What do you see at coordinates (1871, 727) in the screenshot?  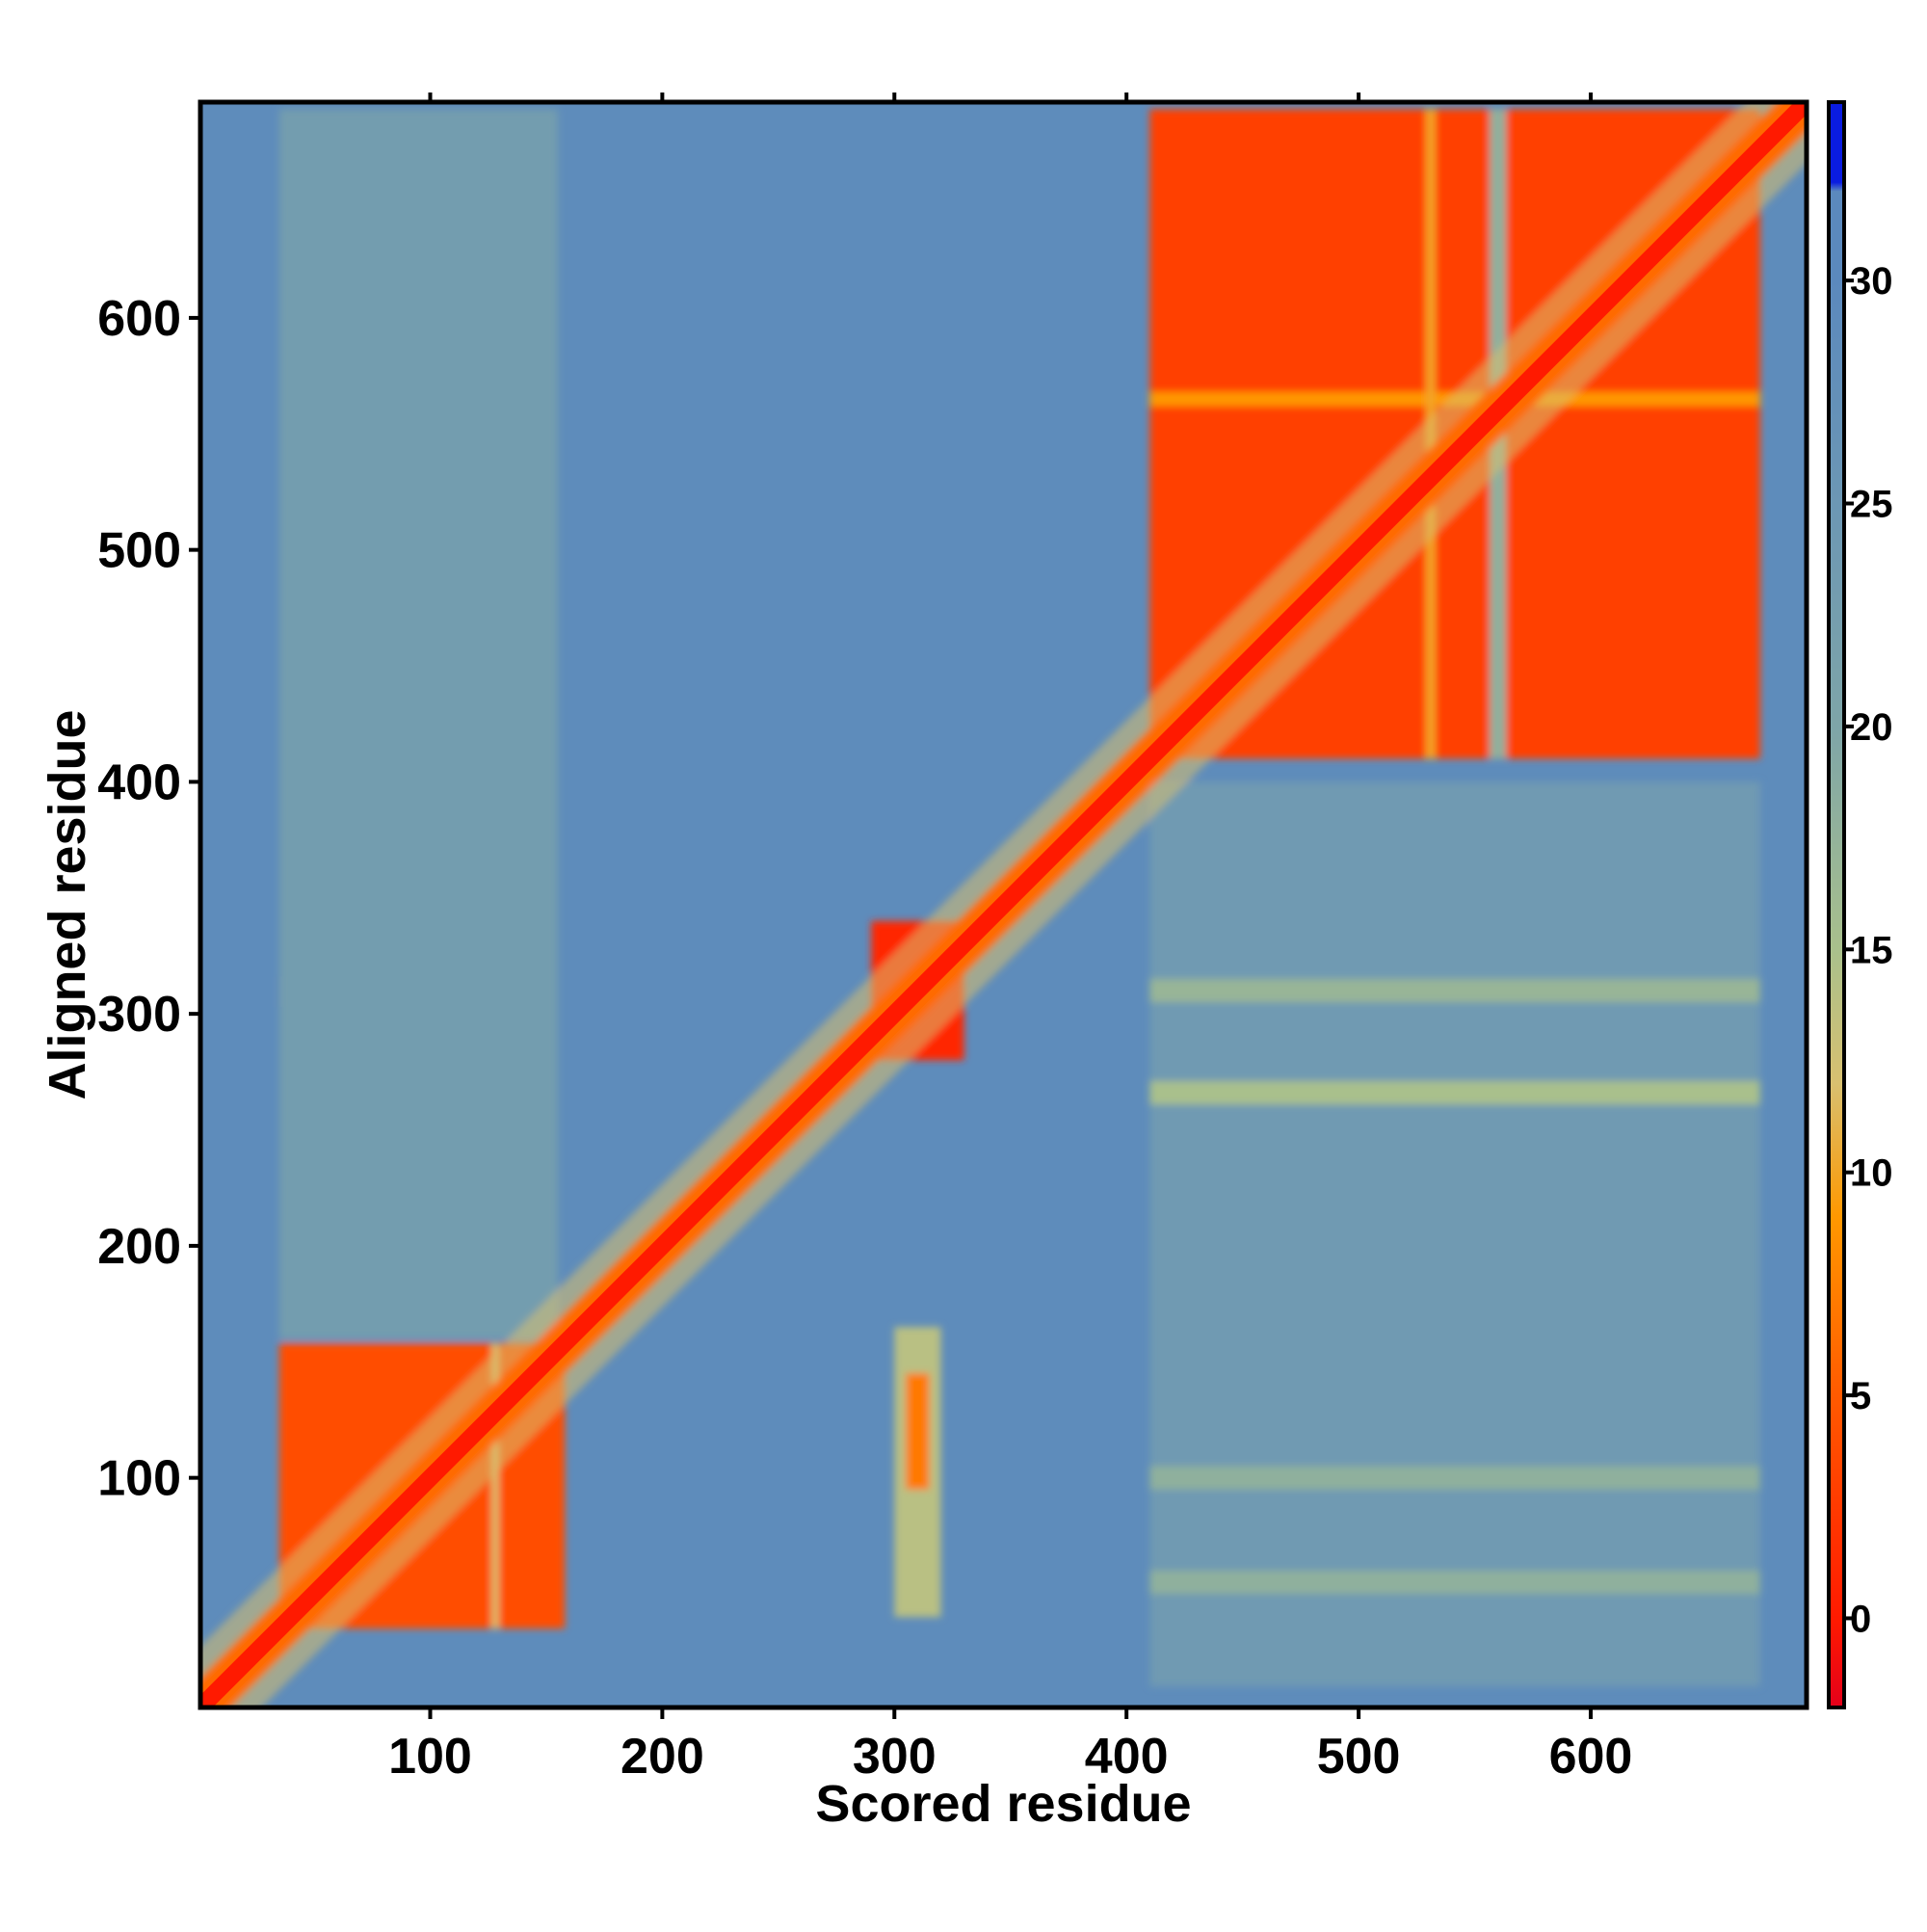 I see `colorbar-tick-label: 20` at bounding box center [1871, 727].